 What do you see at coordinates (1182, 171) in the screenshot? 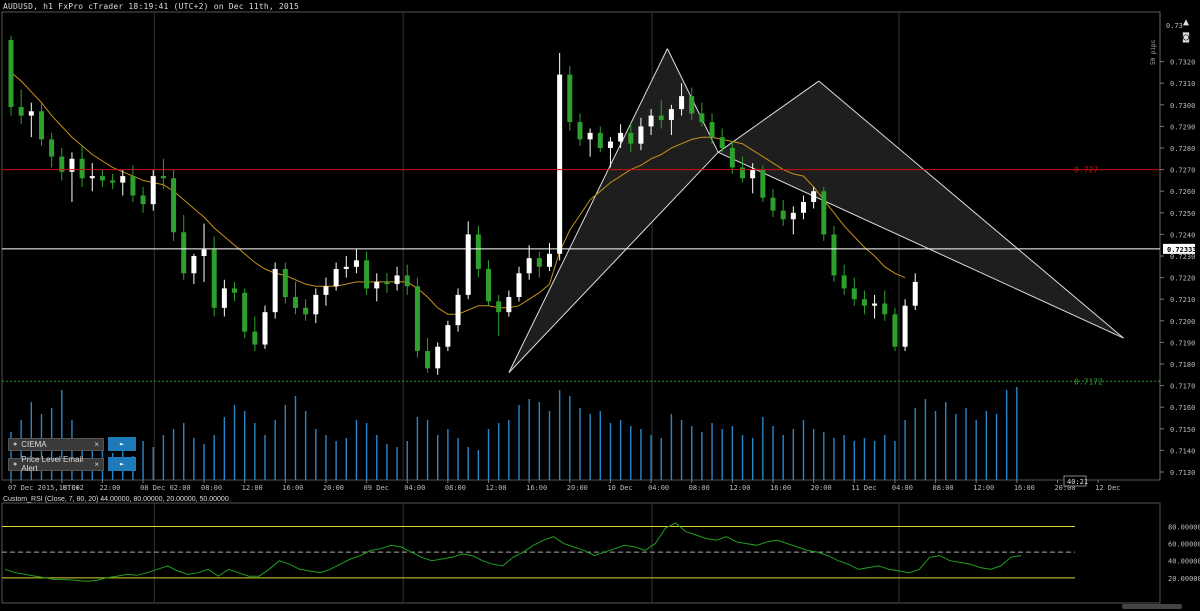
I see `price-tick-label: 0.7270` at bounding box center [1182, 171].